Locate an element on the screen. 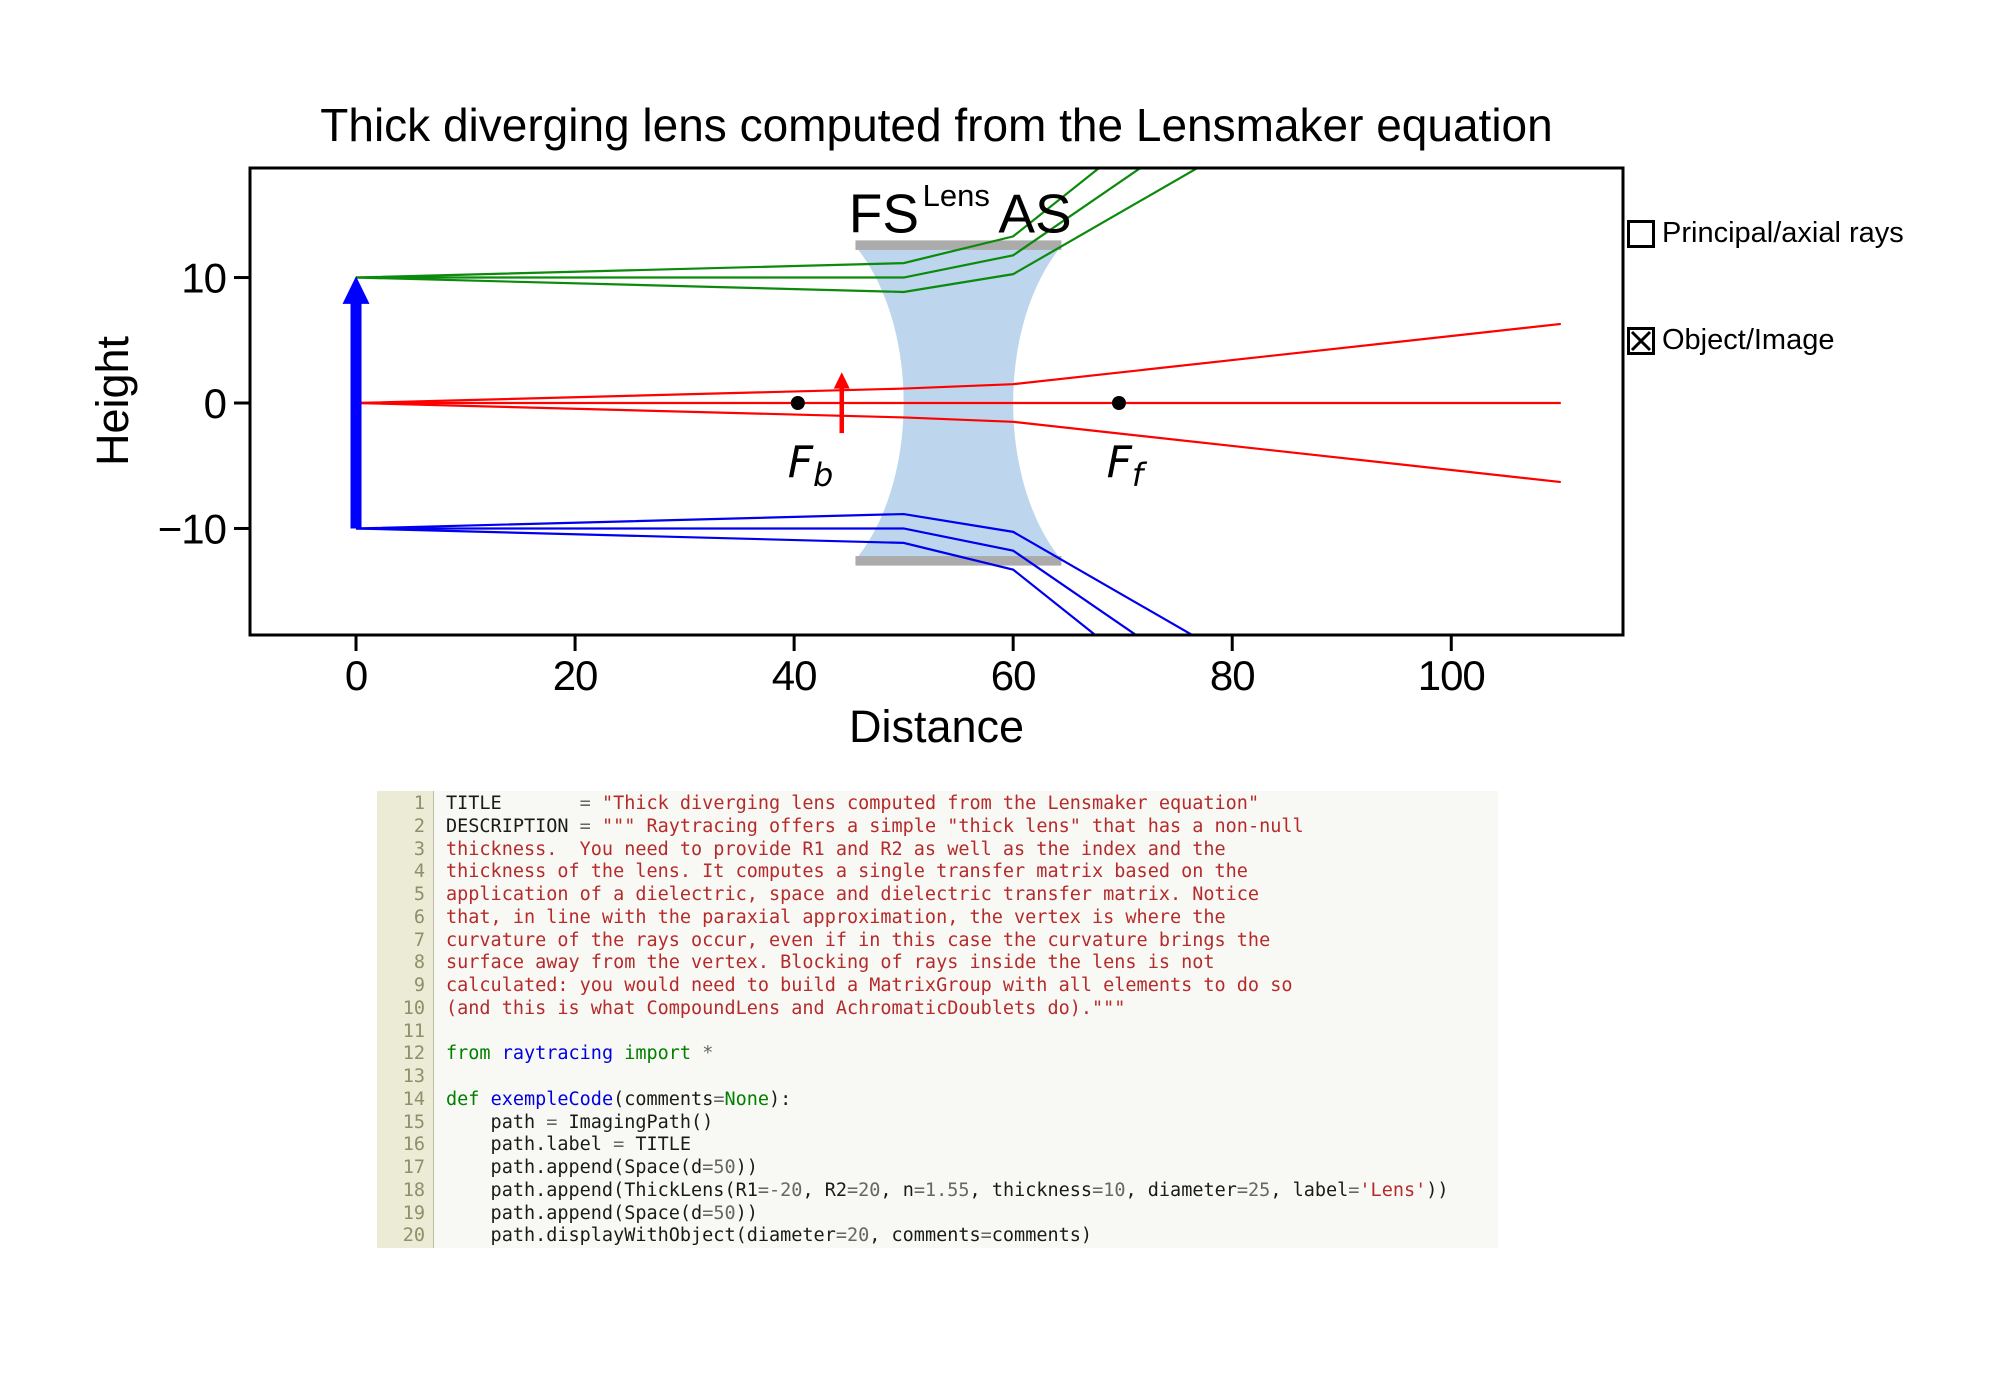 The width and height of the screenshot is (2000, 1400). code-line: 15 path = ImagingPath() is located at coordinates (937, 1123).